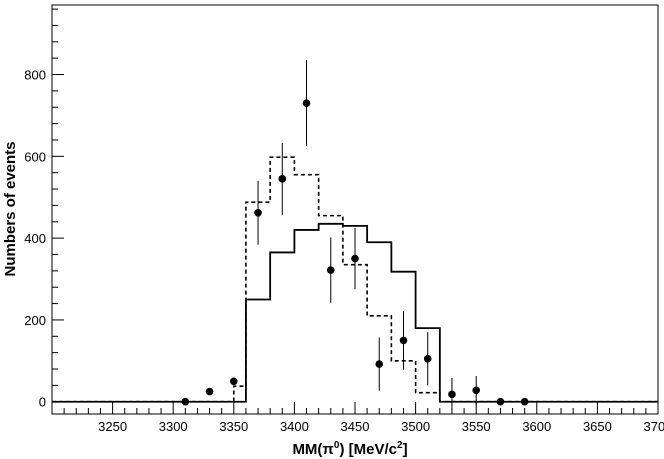 This screenshot has height=459, width=664. I want to click on x-tick-label: 3400, so click(294, 426).